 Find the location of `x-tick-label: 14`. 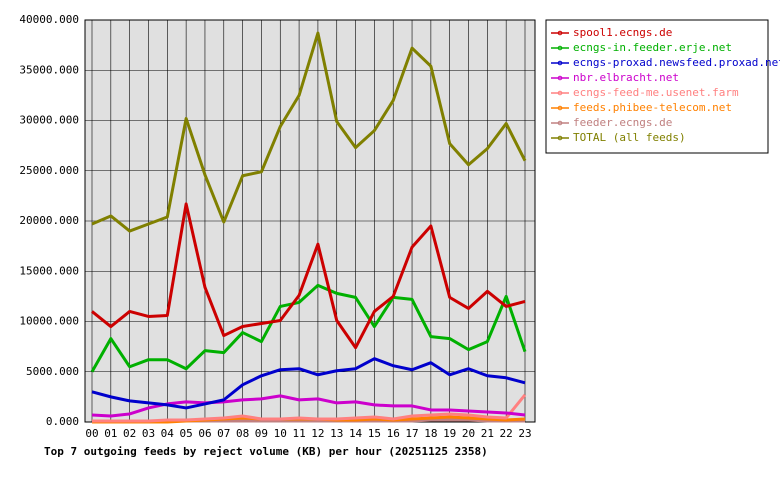

x-tick-label: 14 is located at coordinates (356, 433).